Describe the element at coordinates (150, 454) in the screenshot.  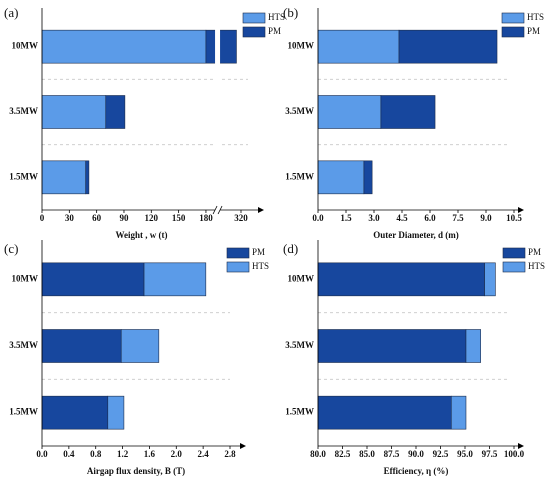
I see `x-tick-label: 1.6` at that location.